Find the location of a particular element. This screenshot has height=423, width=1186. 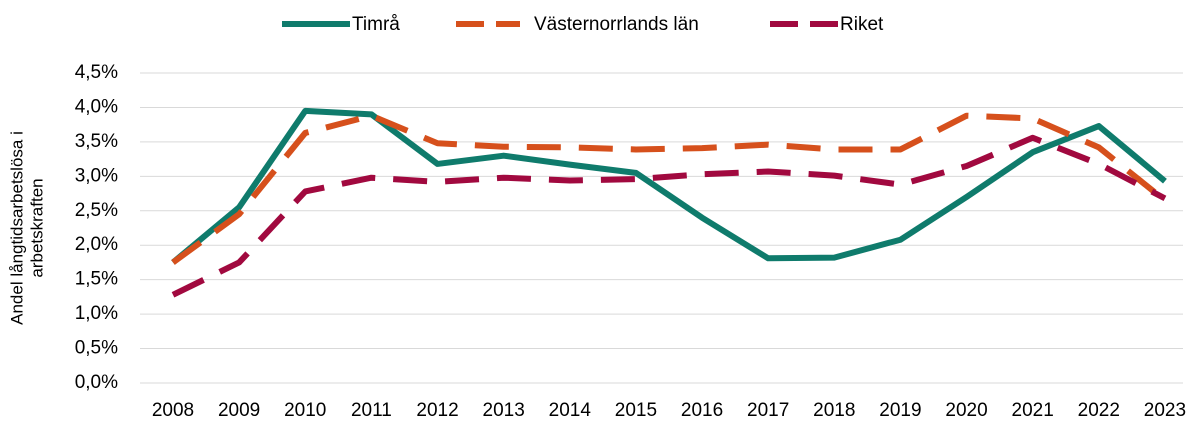

legend-label: Västernorrlands län is located at coordinates (616, 24).